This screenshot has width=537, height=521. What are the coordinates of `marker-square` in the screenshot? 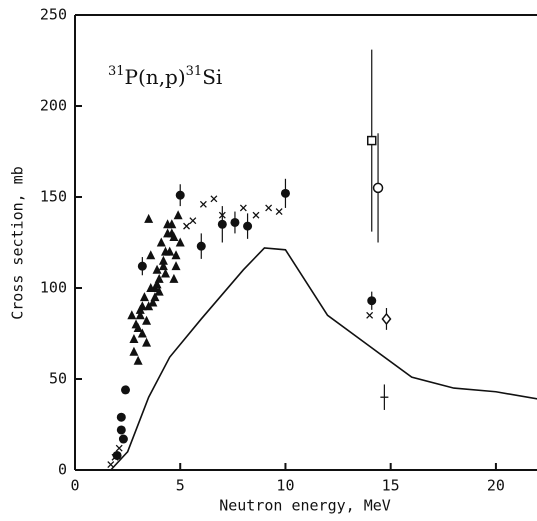 It's located at (371, 140).